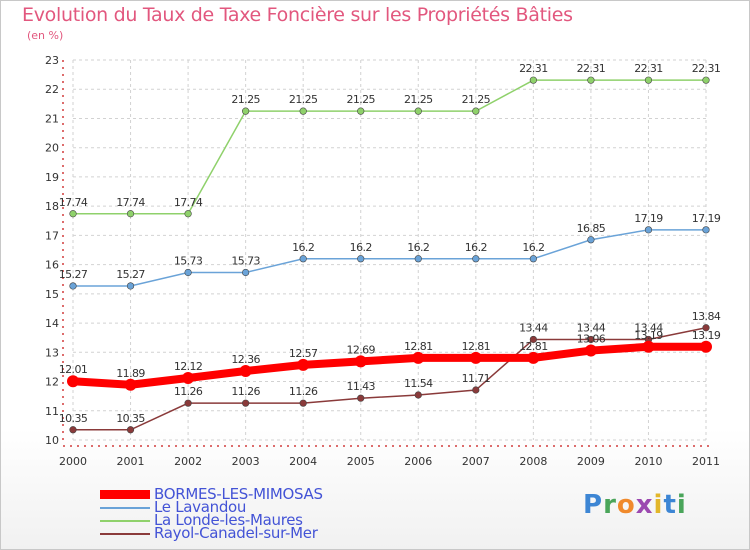  I want to click on y-tick-label: 21, so click(52, 118).